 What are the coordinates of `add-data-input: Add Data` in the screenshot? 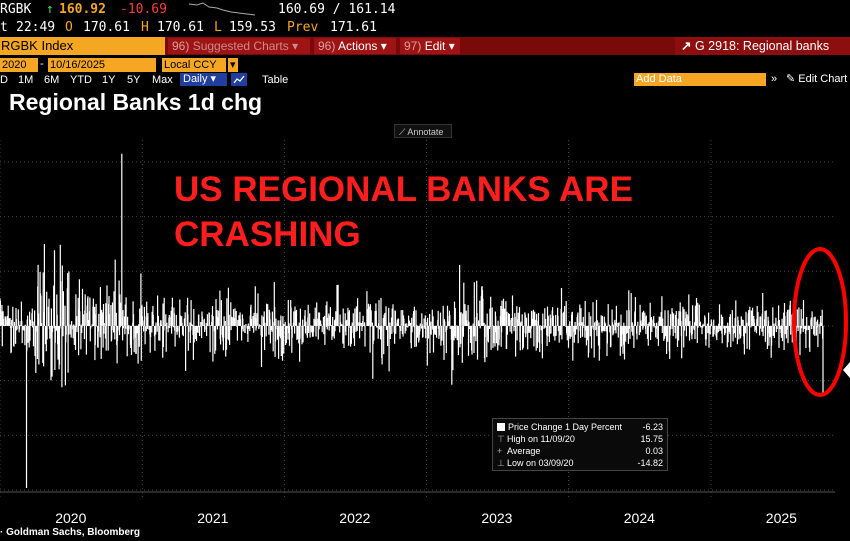 It's located at (700, 79).